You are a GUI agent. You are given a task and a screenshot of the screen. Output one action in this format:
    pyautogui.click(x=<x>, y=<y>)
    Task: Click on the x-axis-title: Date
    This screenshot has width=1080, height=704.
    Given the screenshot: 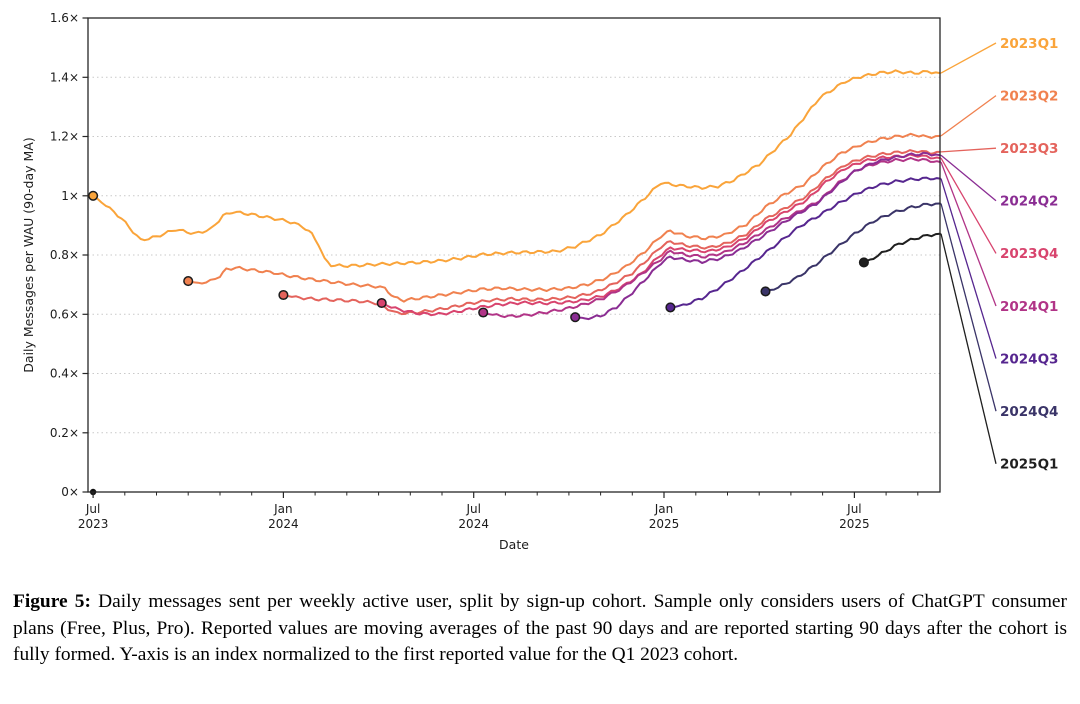 What is the action you would take?
    pyautogui.click(x=514, y=544)
    